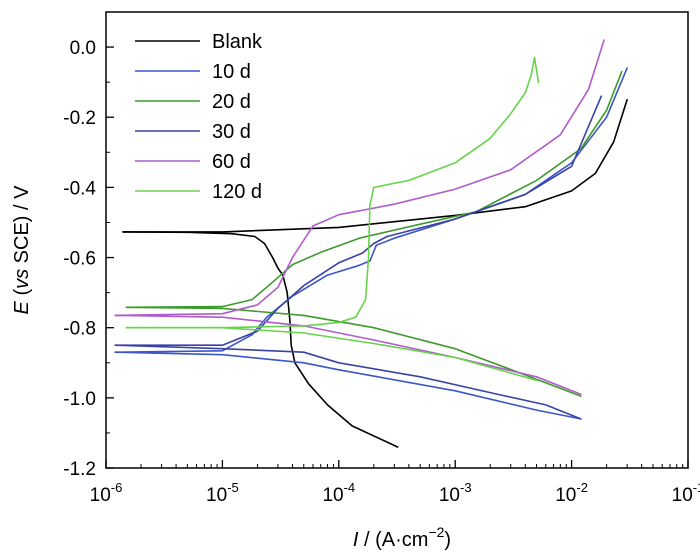 Image resolution: width=700 pixels, height=557 pixels. Describe the element at coordinates (231, 132) in the screenshot. I see `legend-label: 30 d` at that location.